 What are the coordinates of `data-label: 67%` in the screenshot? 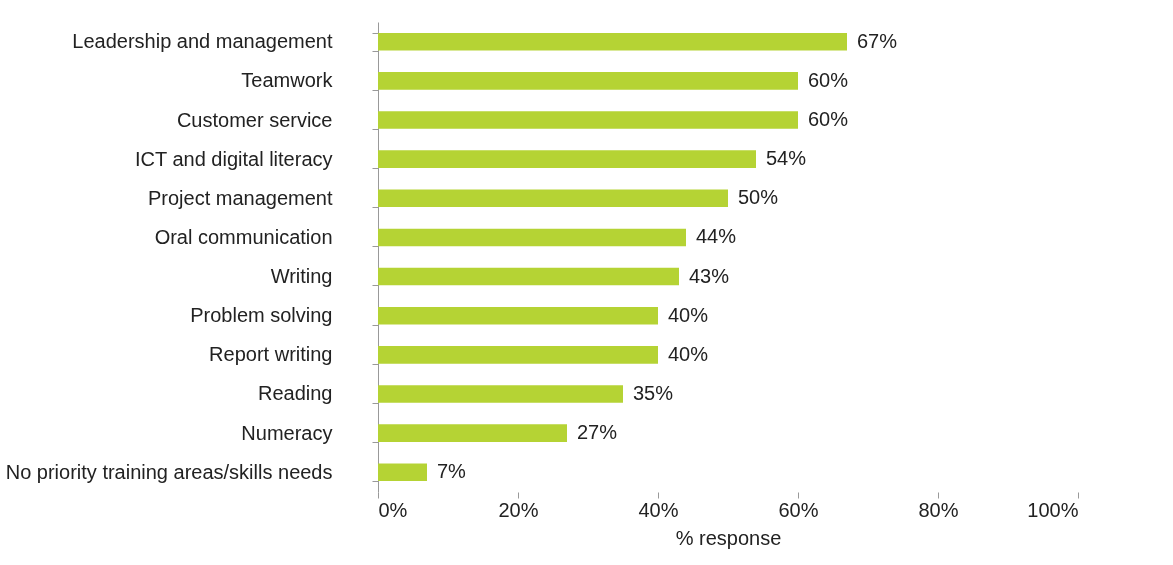 It's located at (877, 40).